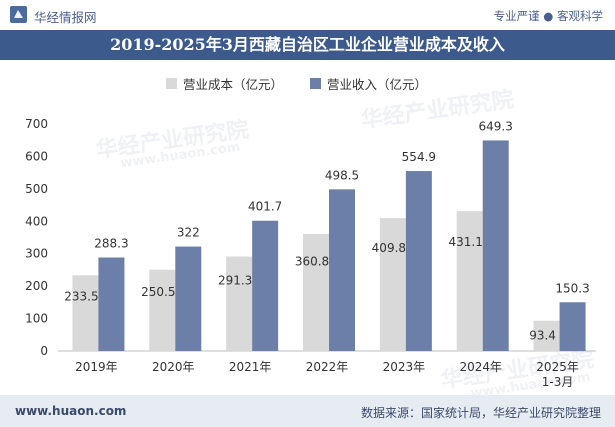 The height and width of the screenshot is (427, 615). Describe the element at coordinates (36, 124) in the screenshot. I see `y-tick-label: 700` at that location.